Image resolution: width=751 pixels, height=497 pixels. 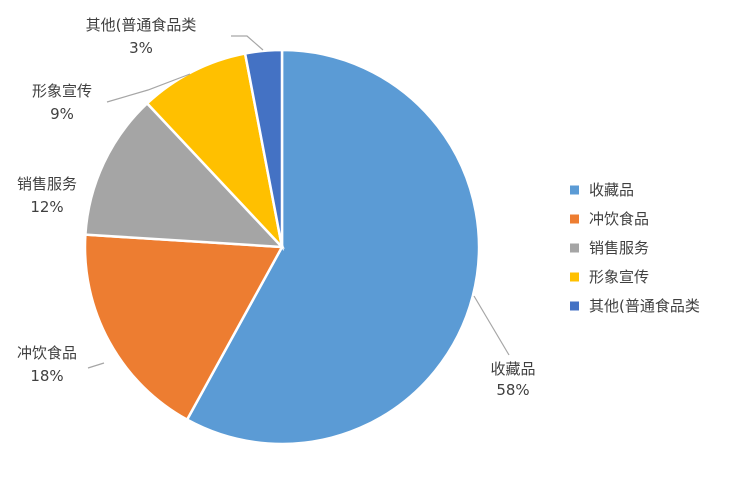 What do you see at coordinates (512, 369) in the screenshot?
I see `slice-category-label: 收藏品` at bounding box center [512, 369].